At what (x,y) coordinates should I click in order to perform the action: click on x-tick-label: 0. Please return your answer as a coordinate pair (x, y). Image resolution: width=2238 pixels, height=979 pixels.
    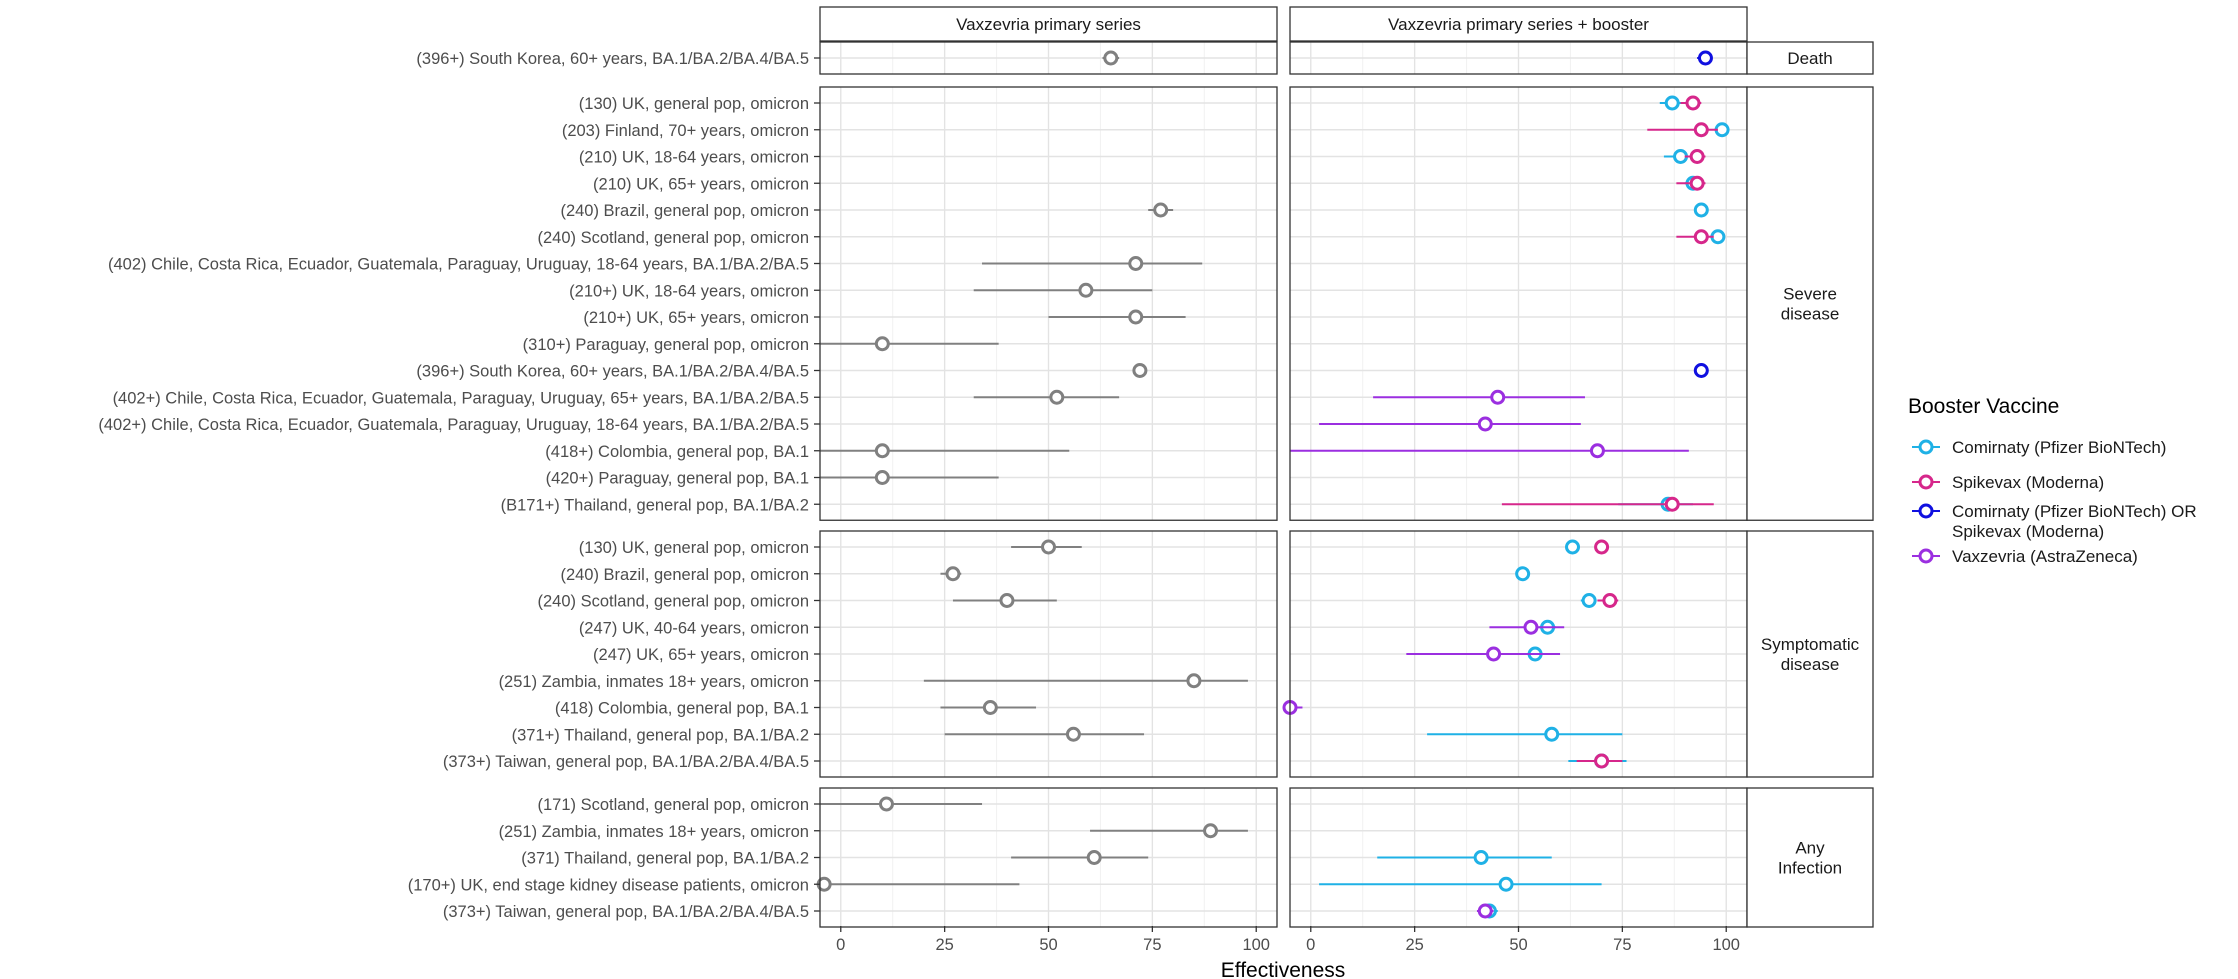
    Looking at the image, I should click on (840, 945).